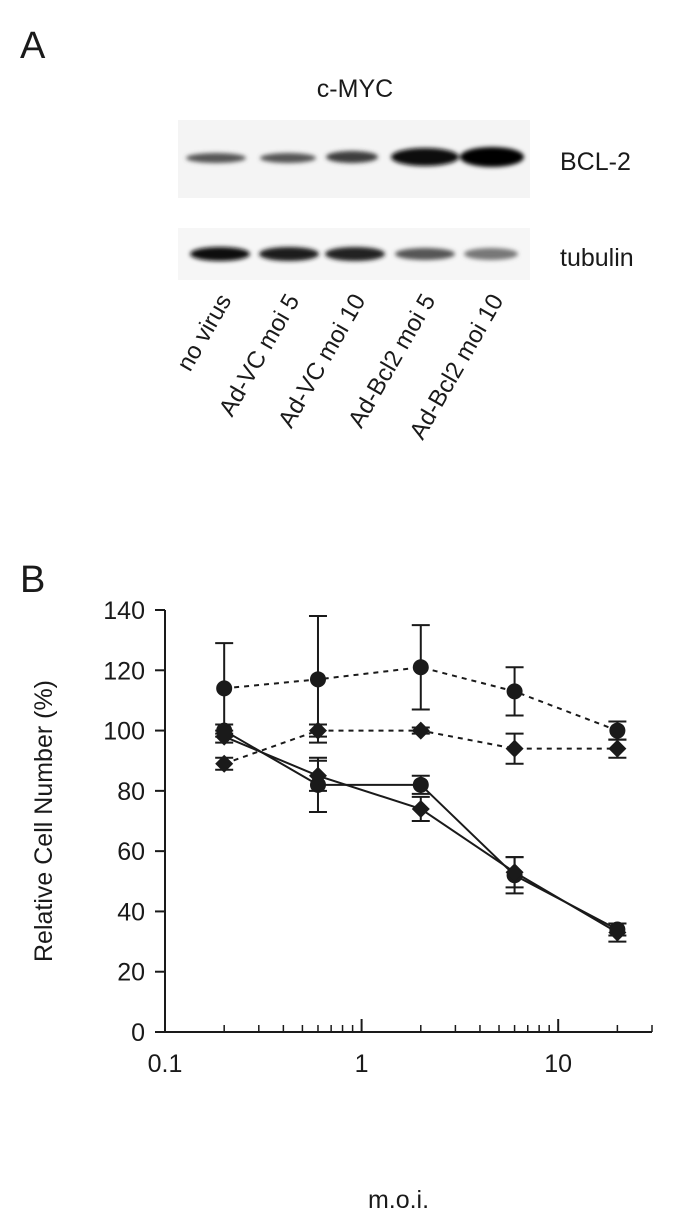 The width and height of the screenshot is (685, 1223). Describe the element at coordinates (597, 258) in the screenshot. I see `row-label: tubulin` at that location.